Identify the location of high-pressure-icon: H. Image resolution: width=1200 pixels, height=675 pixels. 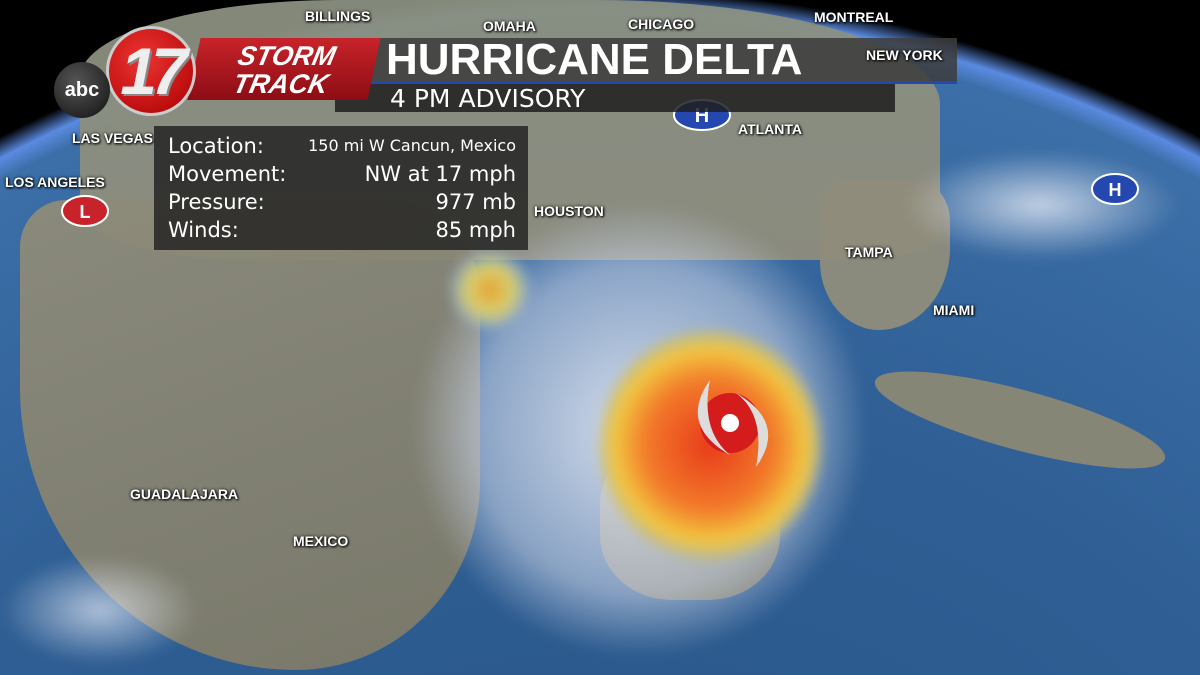
(1115, 189).